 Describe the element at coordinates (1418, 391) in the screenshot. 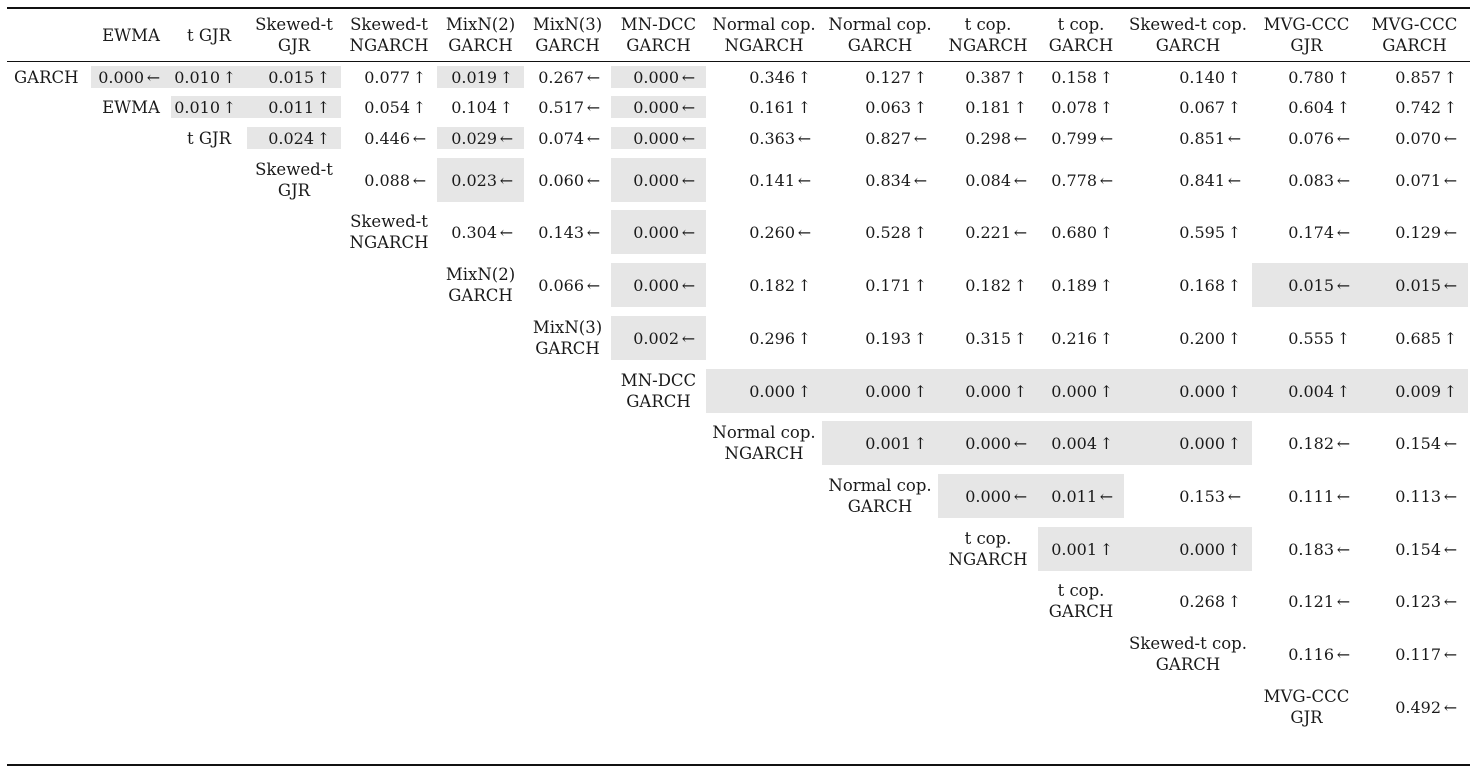

I see `p-value: 0.009` at that location.